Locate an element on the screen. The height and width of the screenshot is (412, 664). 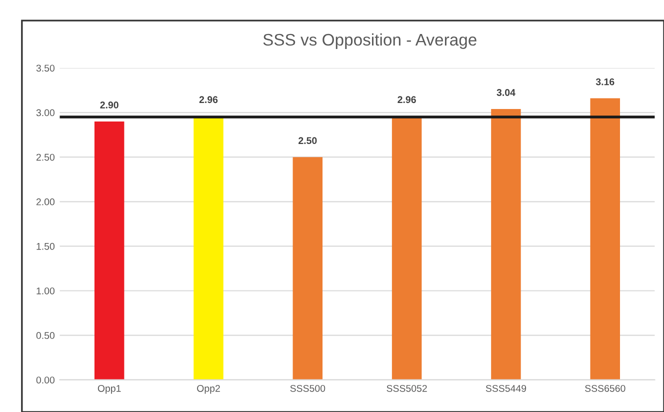
y-tick-label: 0.00 is located at coordinates (45, 380).